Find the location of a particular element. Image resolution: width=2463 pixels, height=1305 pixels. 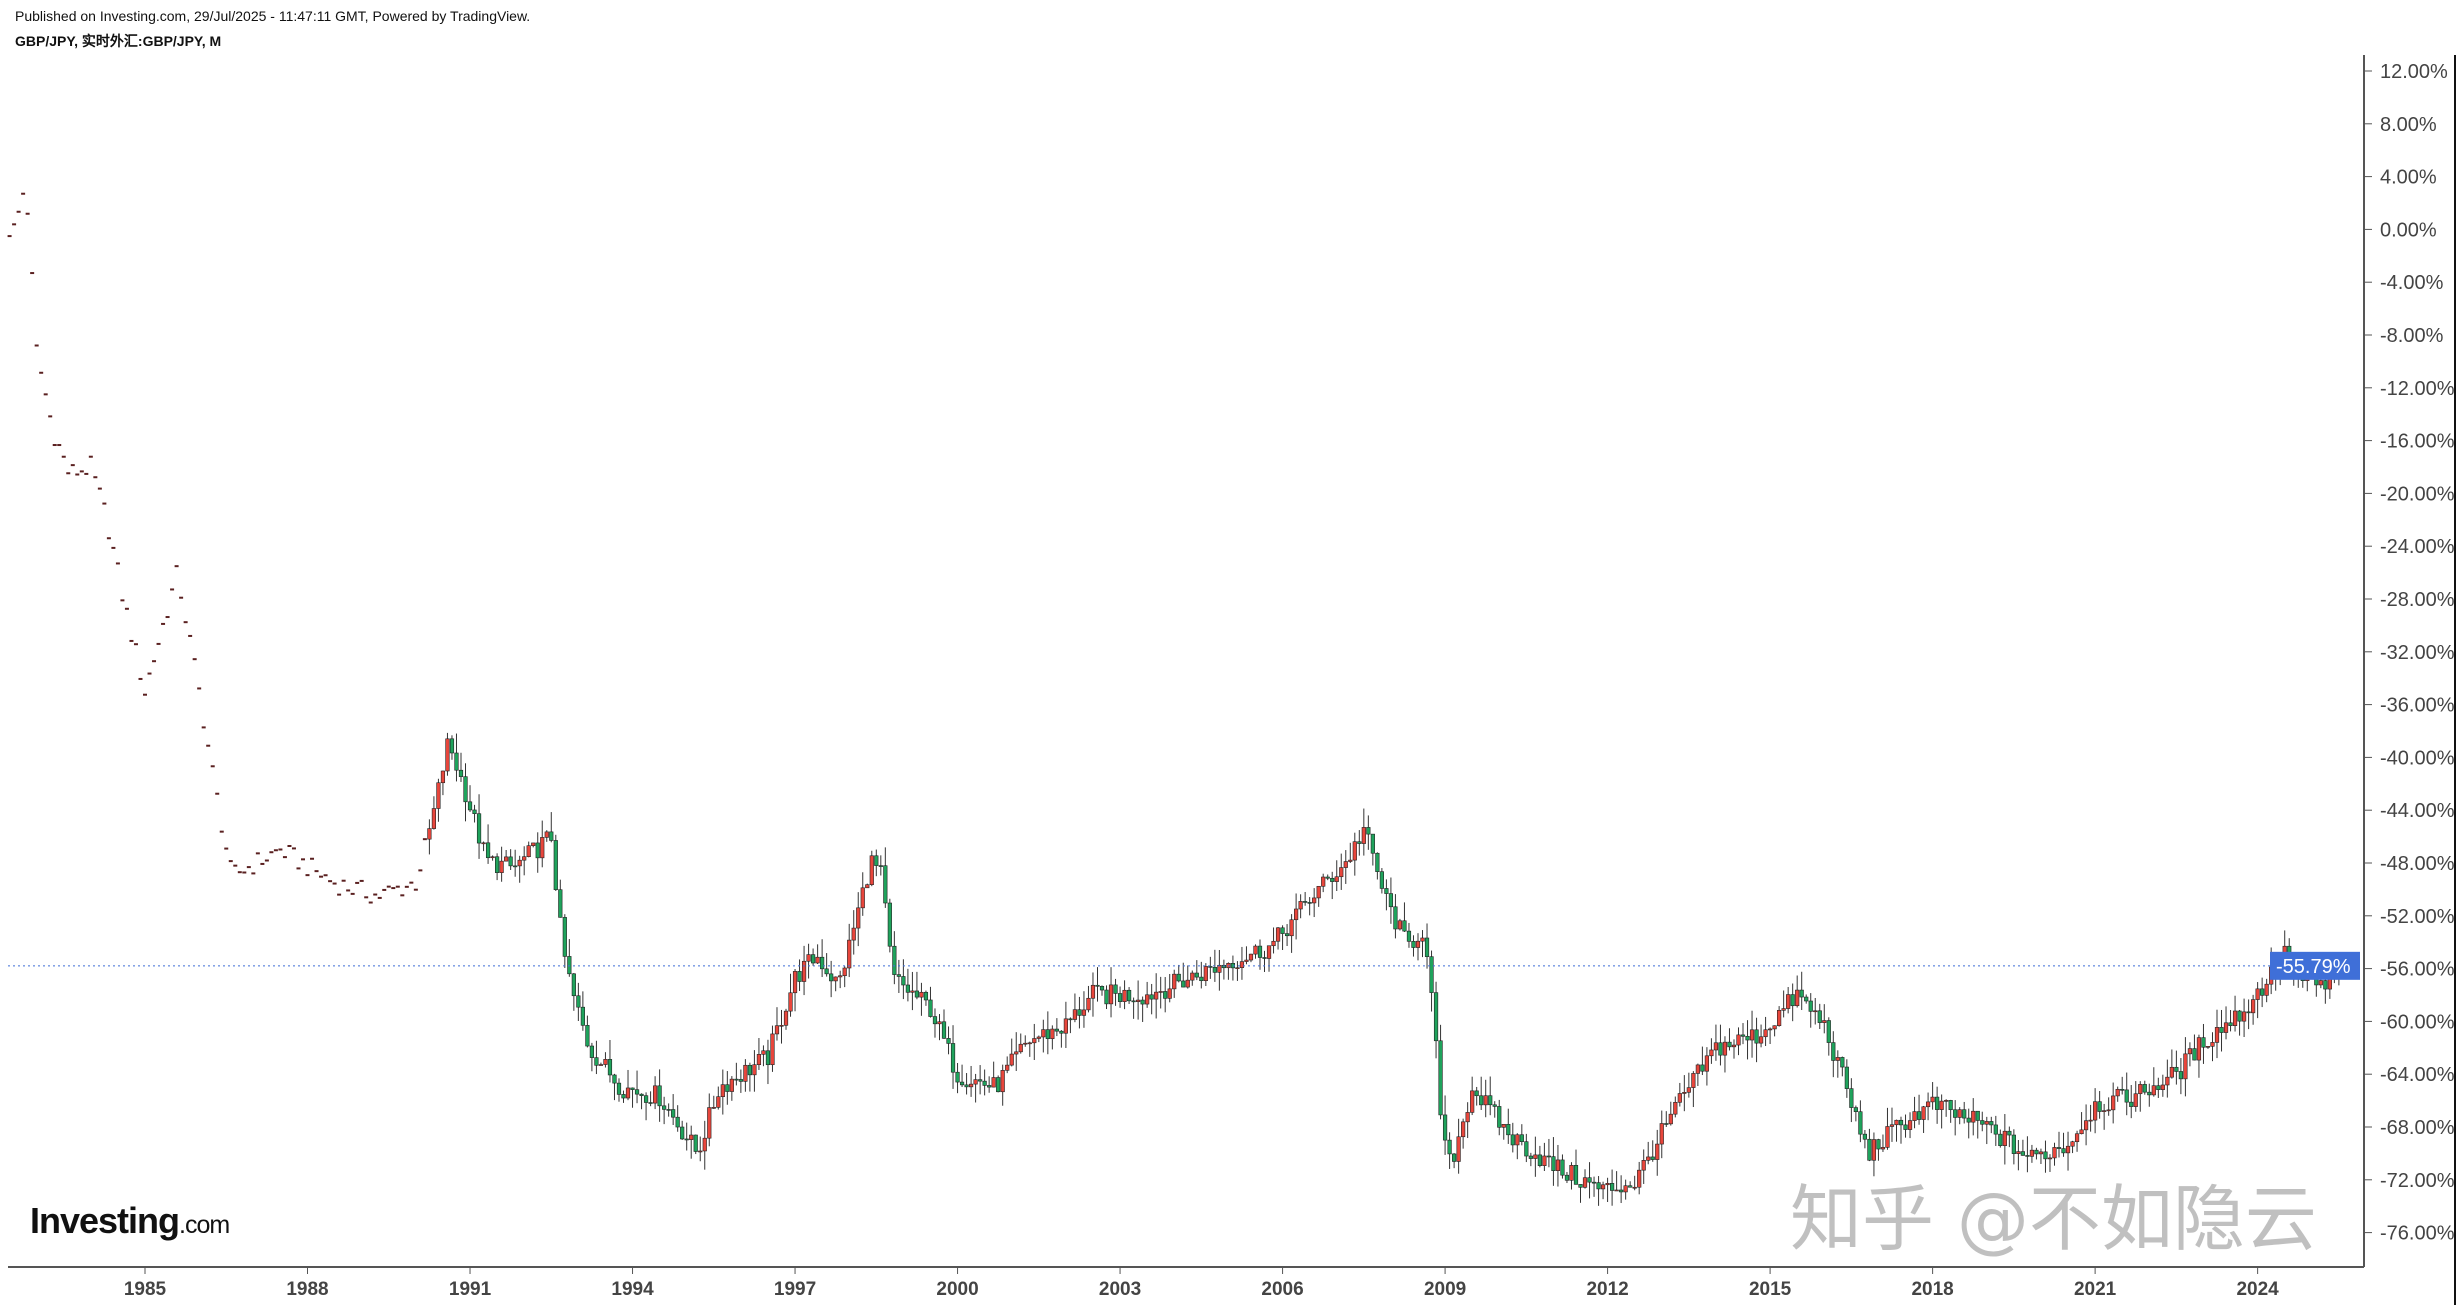

x-tick-label: 1991 is located at coordinates (470, 1289).